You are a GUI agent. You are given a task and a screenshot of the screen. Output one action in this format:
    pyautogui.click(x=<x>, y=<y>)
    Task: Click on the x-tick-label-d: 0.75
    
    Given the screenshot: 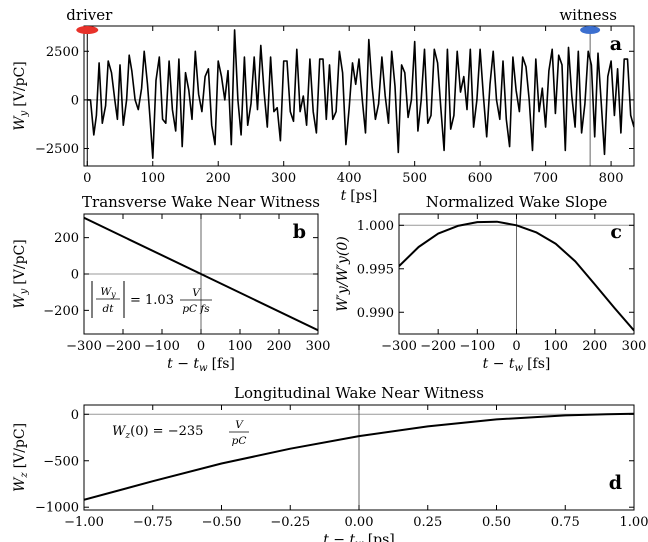 What is the action you would take?
    pyautogui.click(x=565, y=522)
    